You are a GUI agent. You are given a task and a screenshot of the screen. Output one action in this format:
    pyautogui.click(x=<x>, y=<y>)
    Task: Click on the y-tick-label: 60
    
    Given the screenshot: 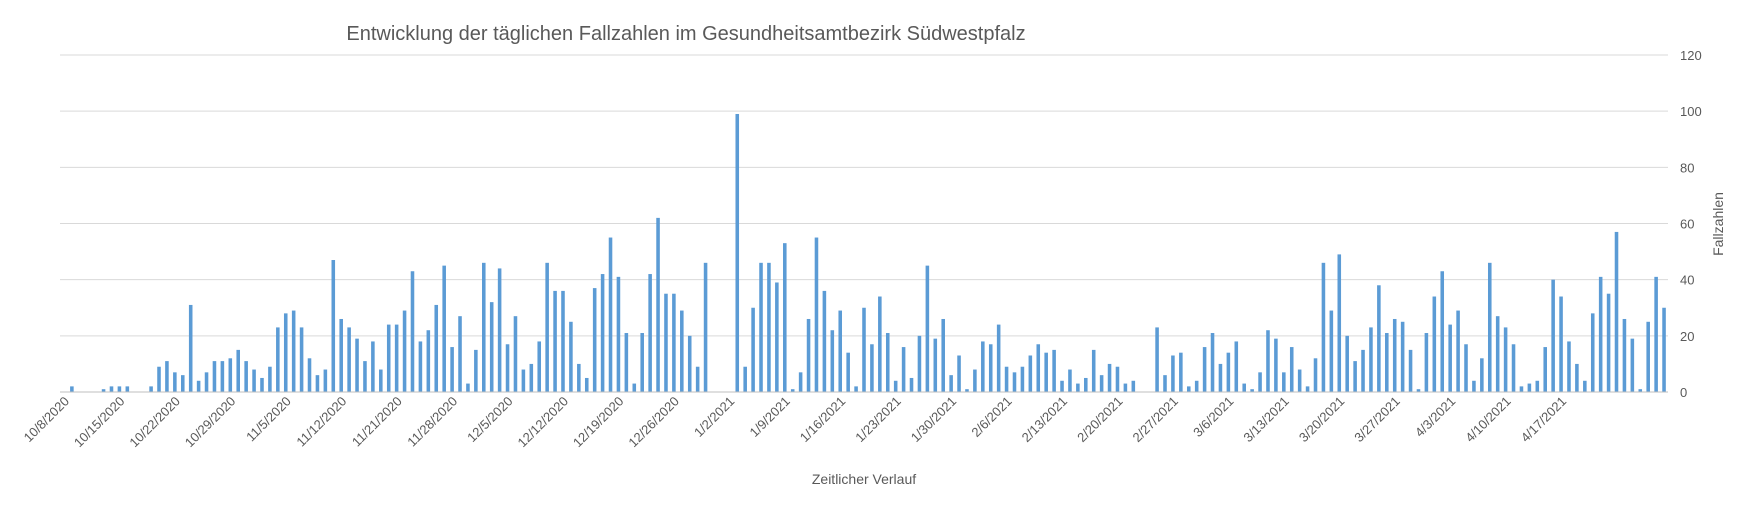 What is the action you would take?
    pyautogui.click(x=1687, y=224)
    